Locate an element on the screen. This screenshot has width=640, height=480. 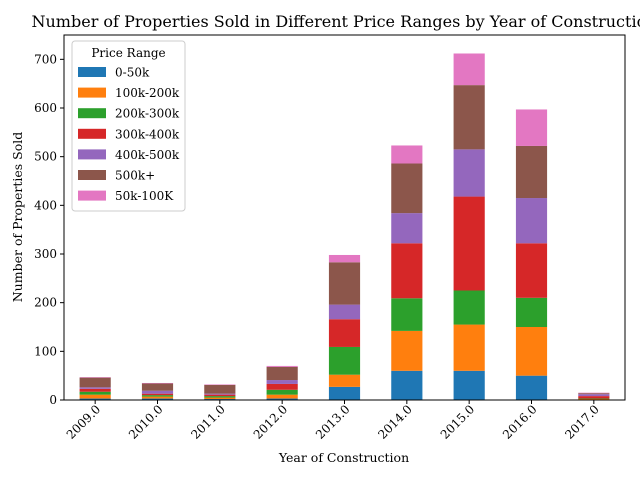
y-tick-label: 0 is located at coordinates (53, 400).